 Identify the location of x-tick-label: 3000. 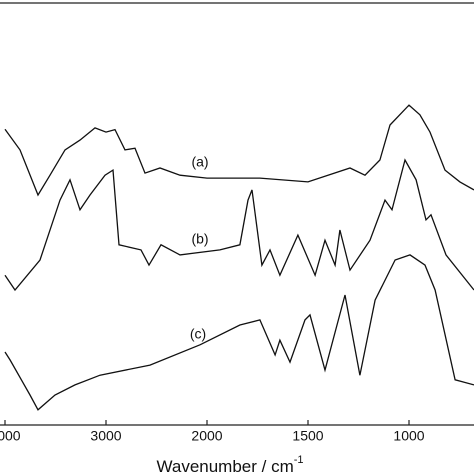
(105, 436).